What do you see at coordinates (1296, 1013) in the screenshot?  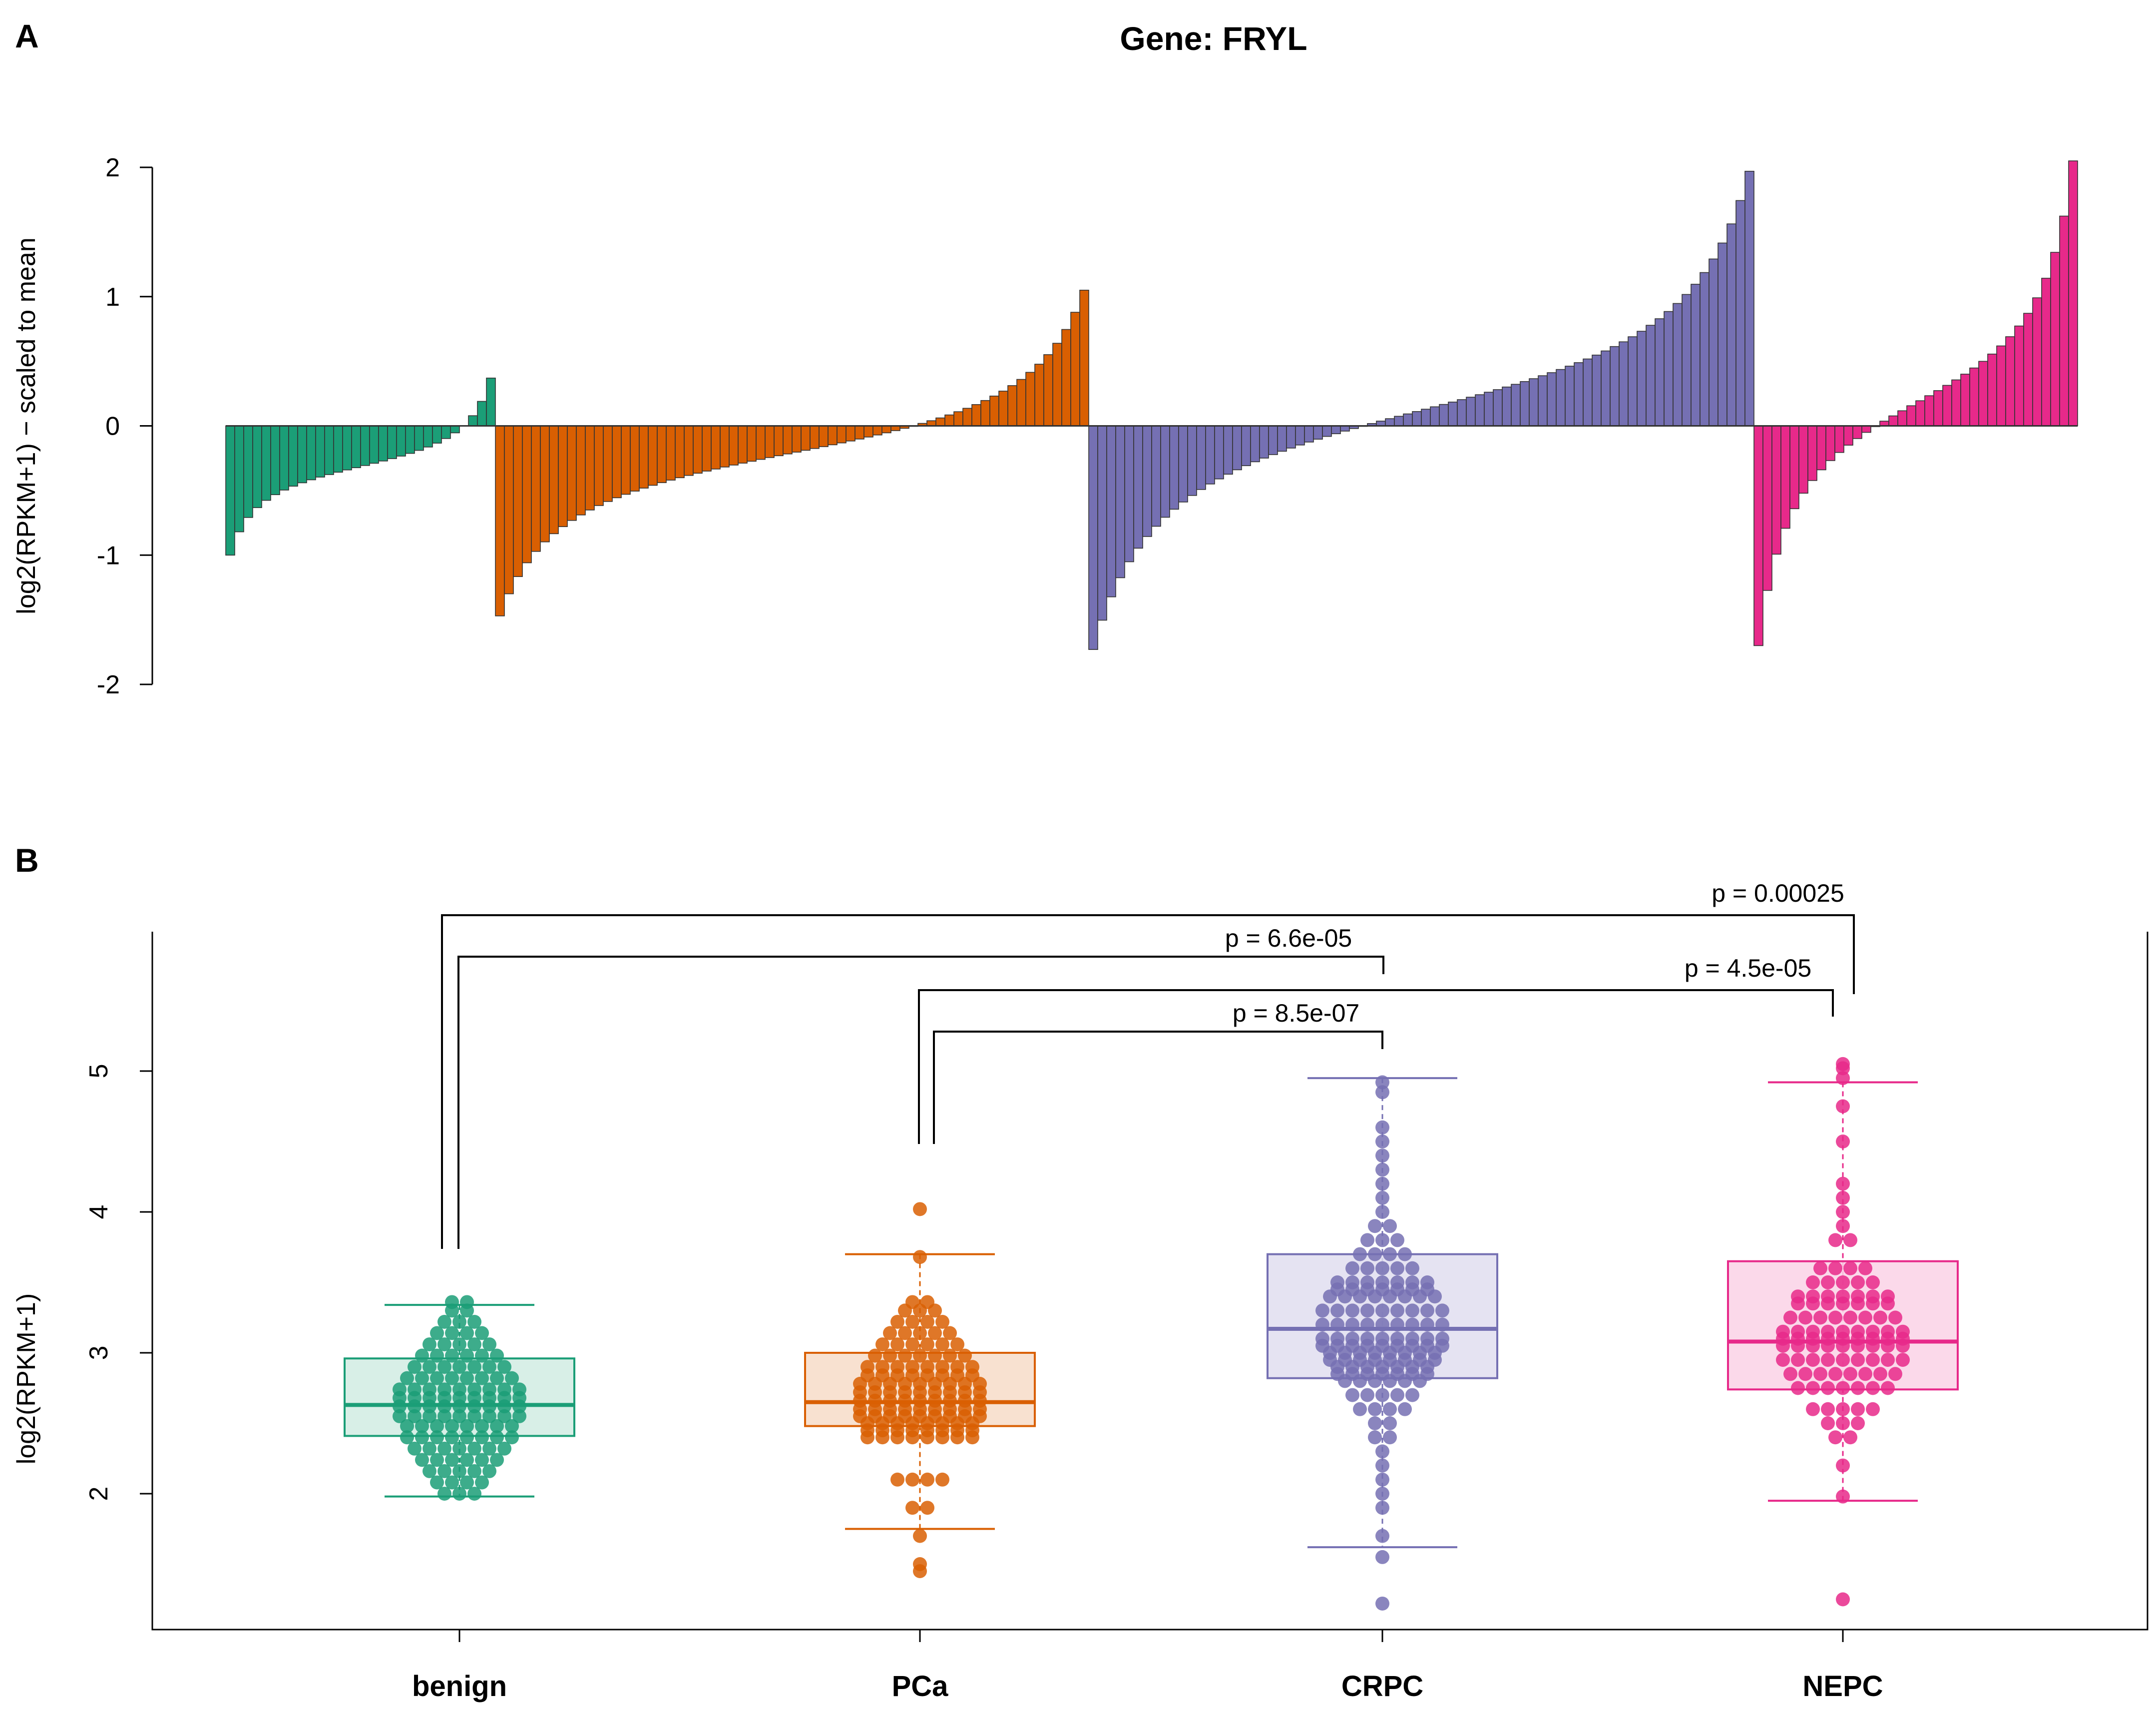 I see `p-value-label: p = 8.5e-07` at bounding box center [1296, 1013].